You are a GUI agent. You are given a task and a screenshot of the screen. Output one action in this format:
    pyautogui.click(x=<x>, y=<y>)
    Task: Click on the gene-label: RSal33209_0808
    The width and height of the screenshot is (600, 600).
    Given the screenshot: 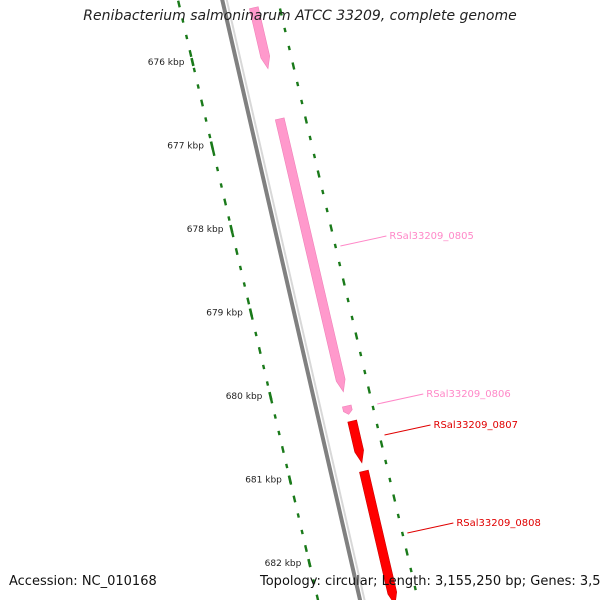 What is the action you would take?
    pyautogui.click(x=498, y=523)
    